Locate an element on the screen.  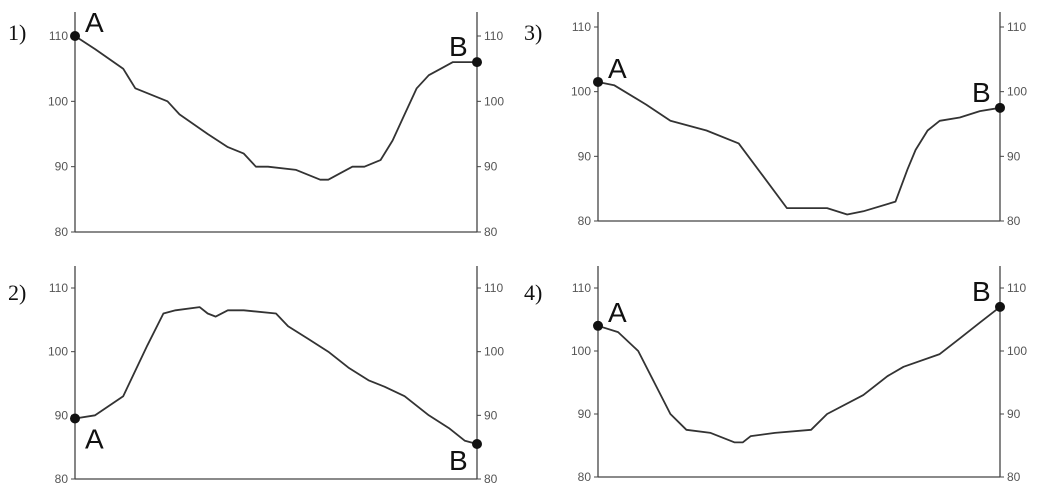
chart-1-point-a is located at coordinates (75, 36).